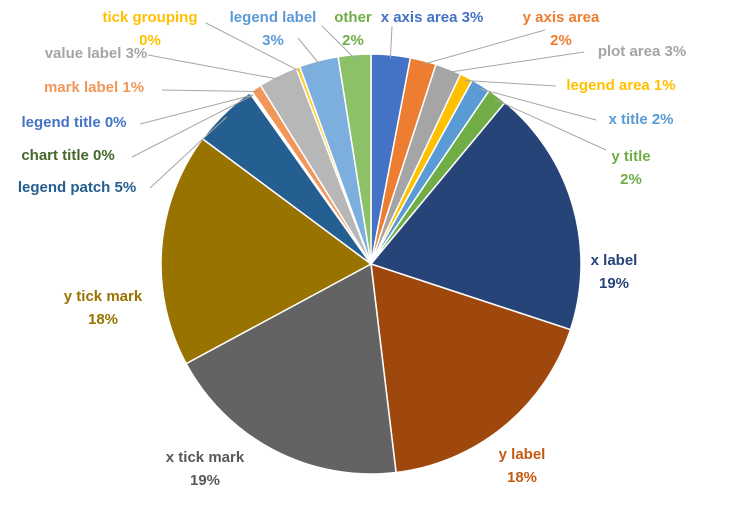 This screenshot has width=733, height=506. What do you see at coordinates (309, 51) in the screenshot?
I see `leader-line-legend-label` at bounding box center [309, 51].